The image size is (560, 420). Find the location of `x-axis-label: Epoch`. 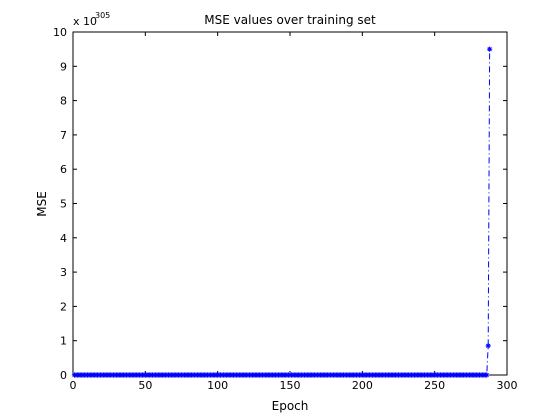

x-axis-label: Epoch is located at coordinates (290, 406).